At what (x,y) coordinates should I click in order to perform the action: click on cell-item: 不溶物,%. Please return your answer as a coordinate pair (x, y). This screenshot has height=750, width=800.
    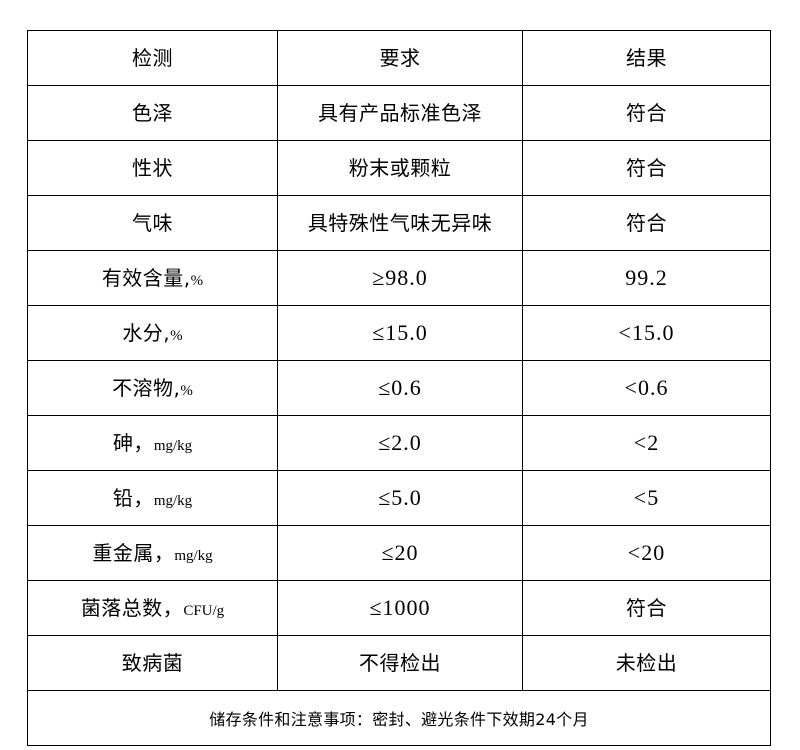
    Looking at the image, I should click on (152, 388).